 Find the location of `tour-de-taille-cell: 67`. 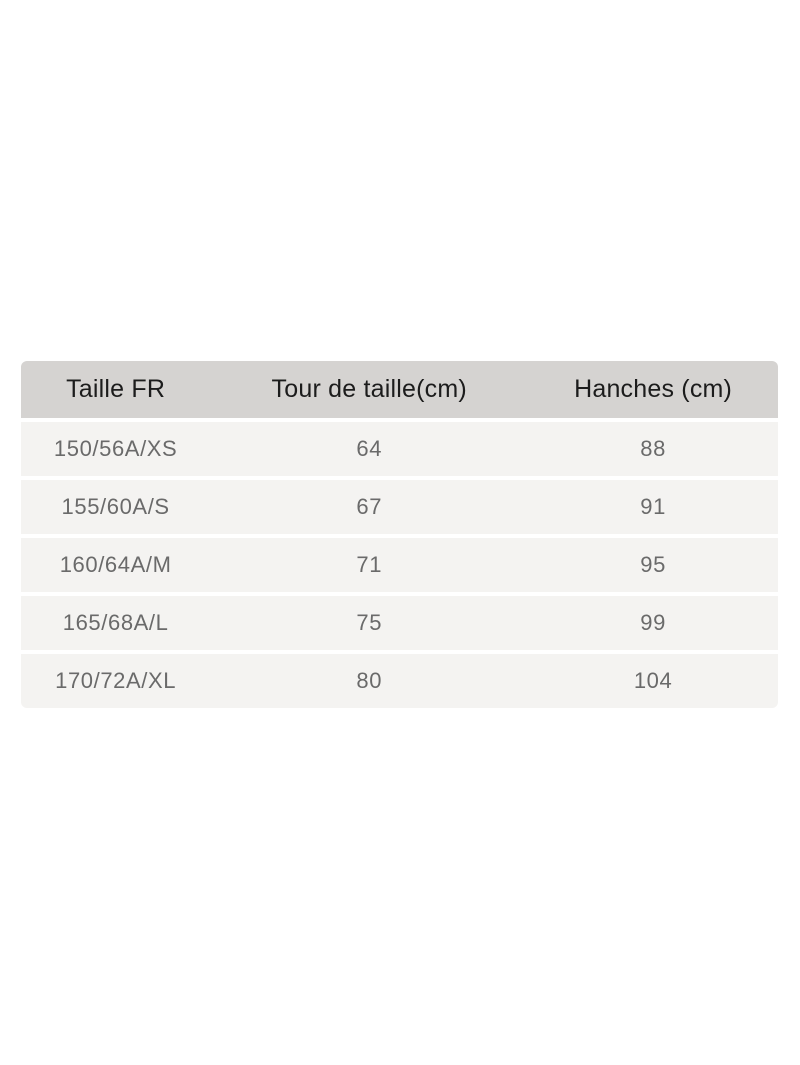

tour-de-taille-cell: 67 is located at coordinates (369, 509).